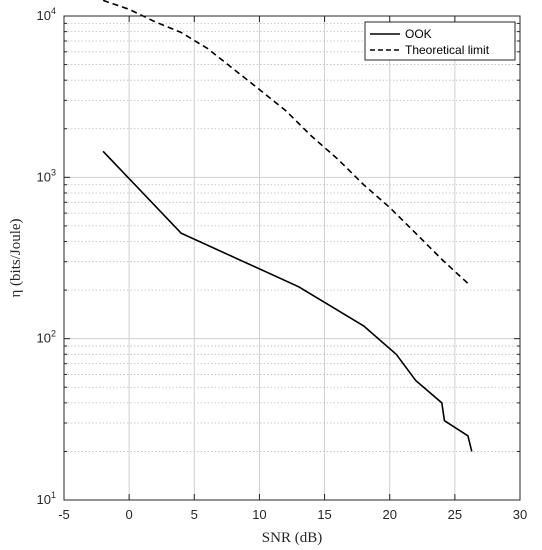 This screenshot has height=550, width=542. What do you see at coordinates (46, 175) in the screenshot?
I see `y-tick-label: 10³` at bounding box center [46, 175].